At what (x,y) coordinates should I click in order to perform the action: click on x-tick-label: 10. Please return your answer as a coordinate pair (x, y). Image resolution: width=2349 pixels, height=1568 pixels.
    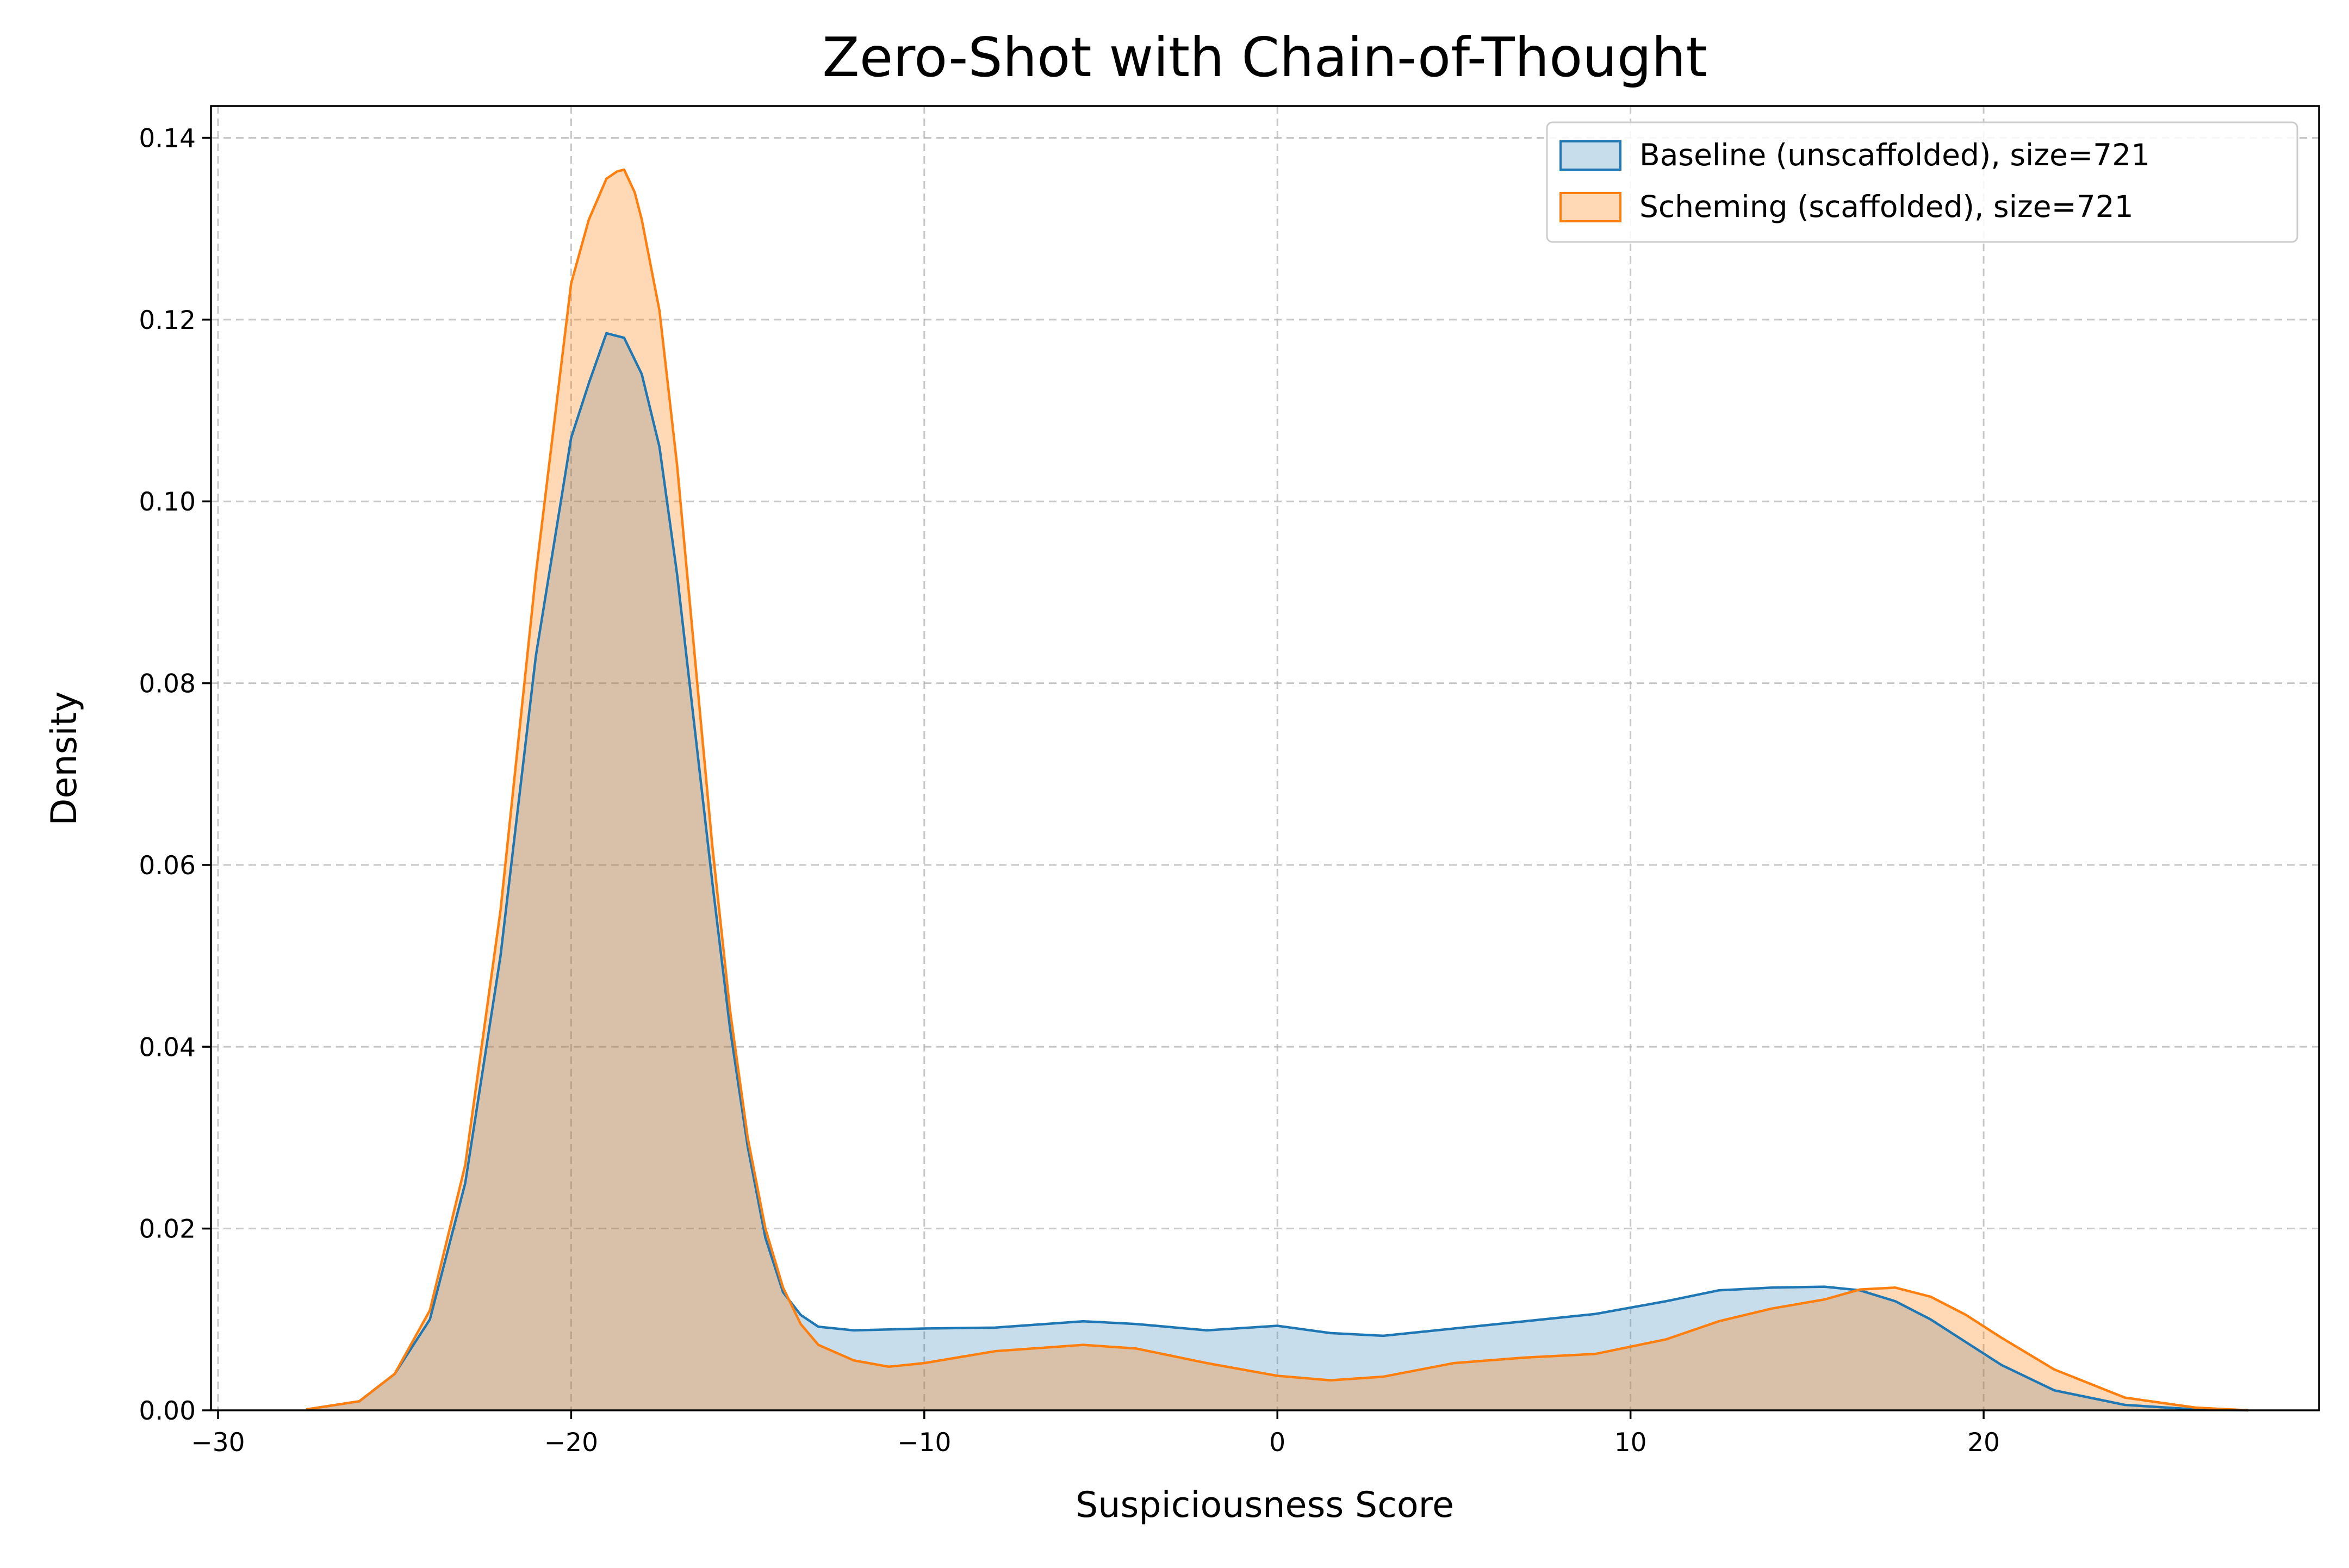
    Looking at the image, I should click on (1630, 1443).